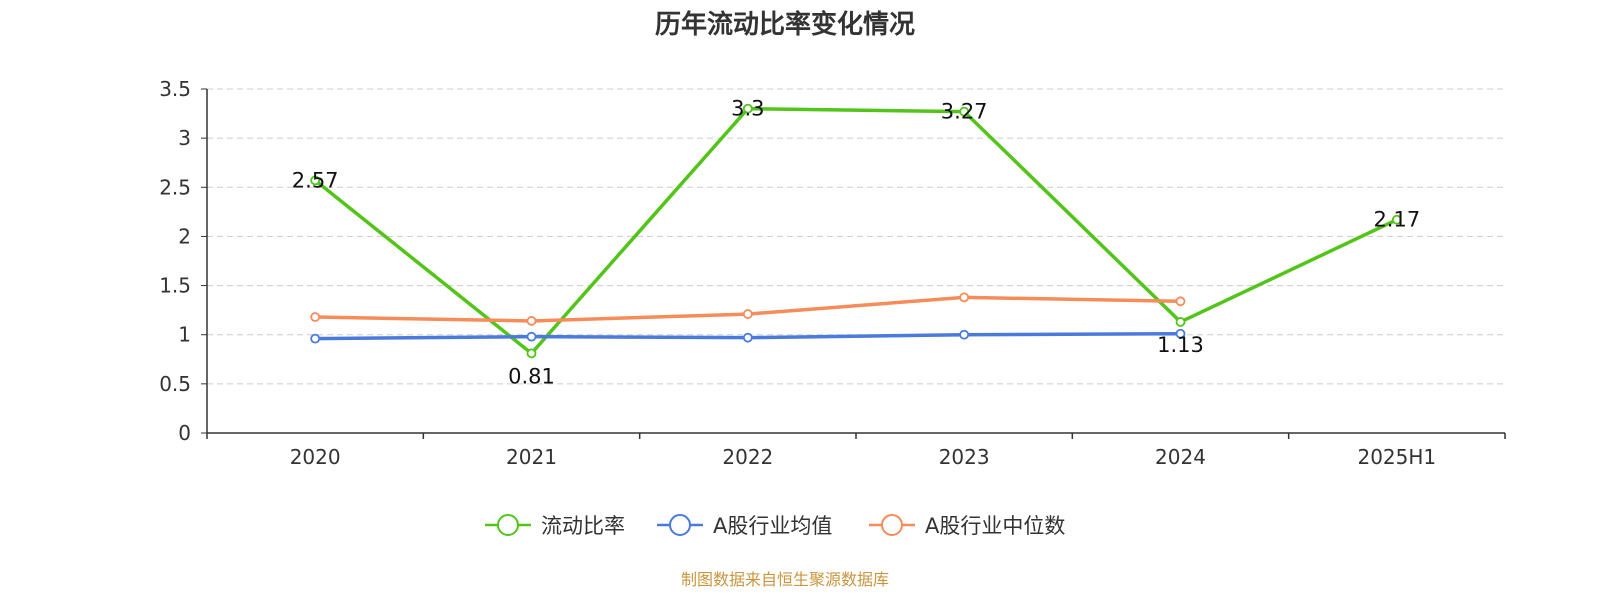 The image size is (1600, 600). Describe the element at coordinates (531, 457) in the screenshot. I see `x-tick-label: 2021` at that location.